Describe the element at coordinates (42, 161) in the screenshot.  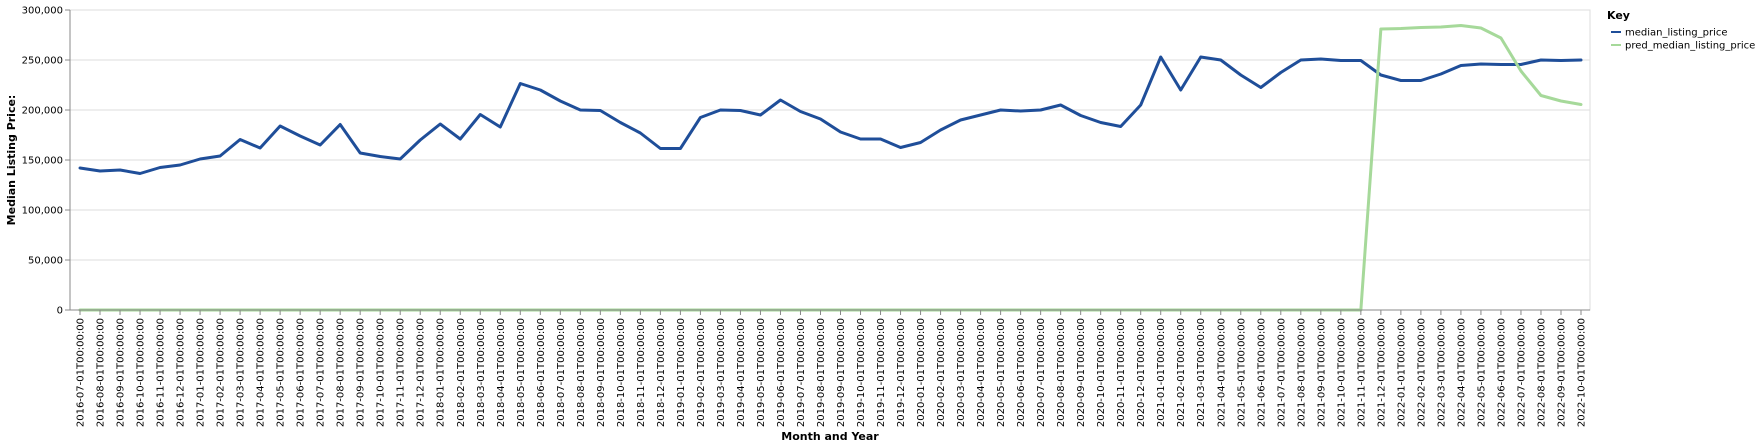
I see `y-tick-label: 150,000` at that location.